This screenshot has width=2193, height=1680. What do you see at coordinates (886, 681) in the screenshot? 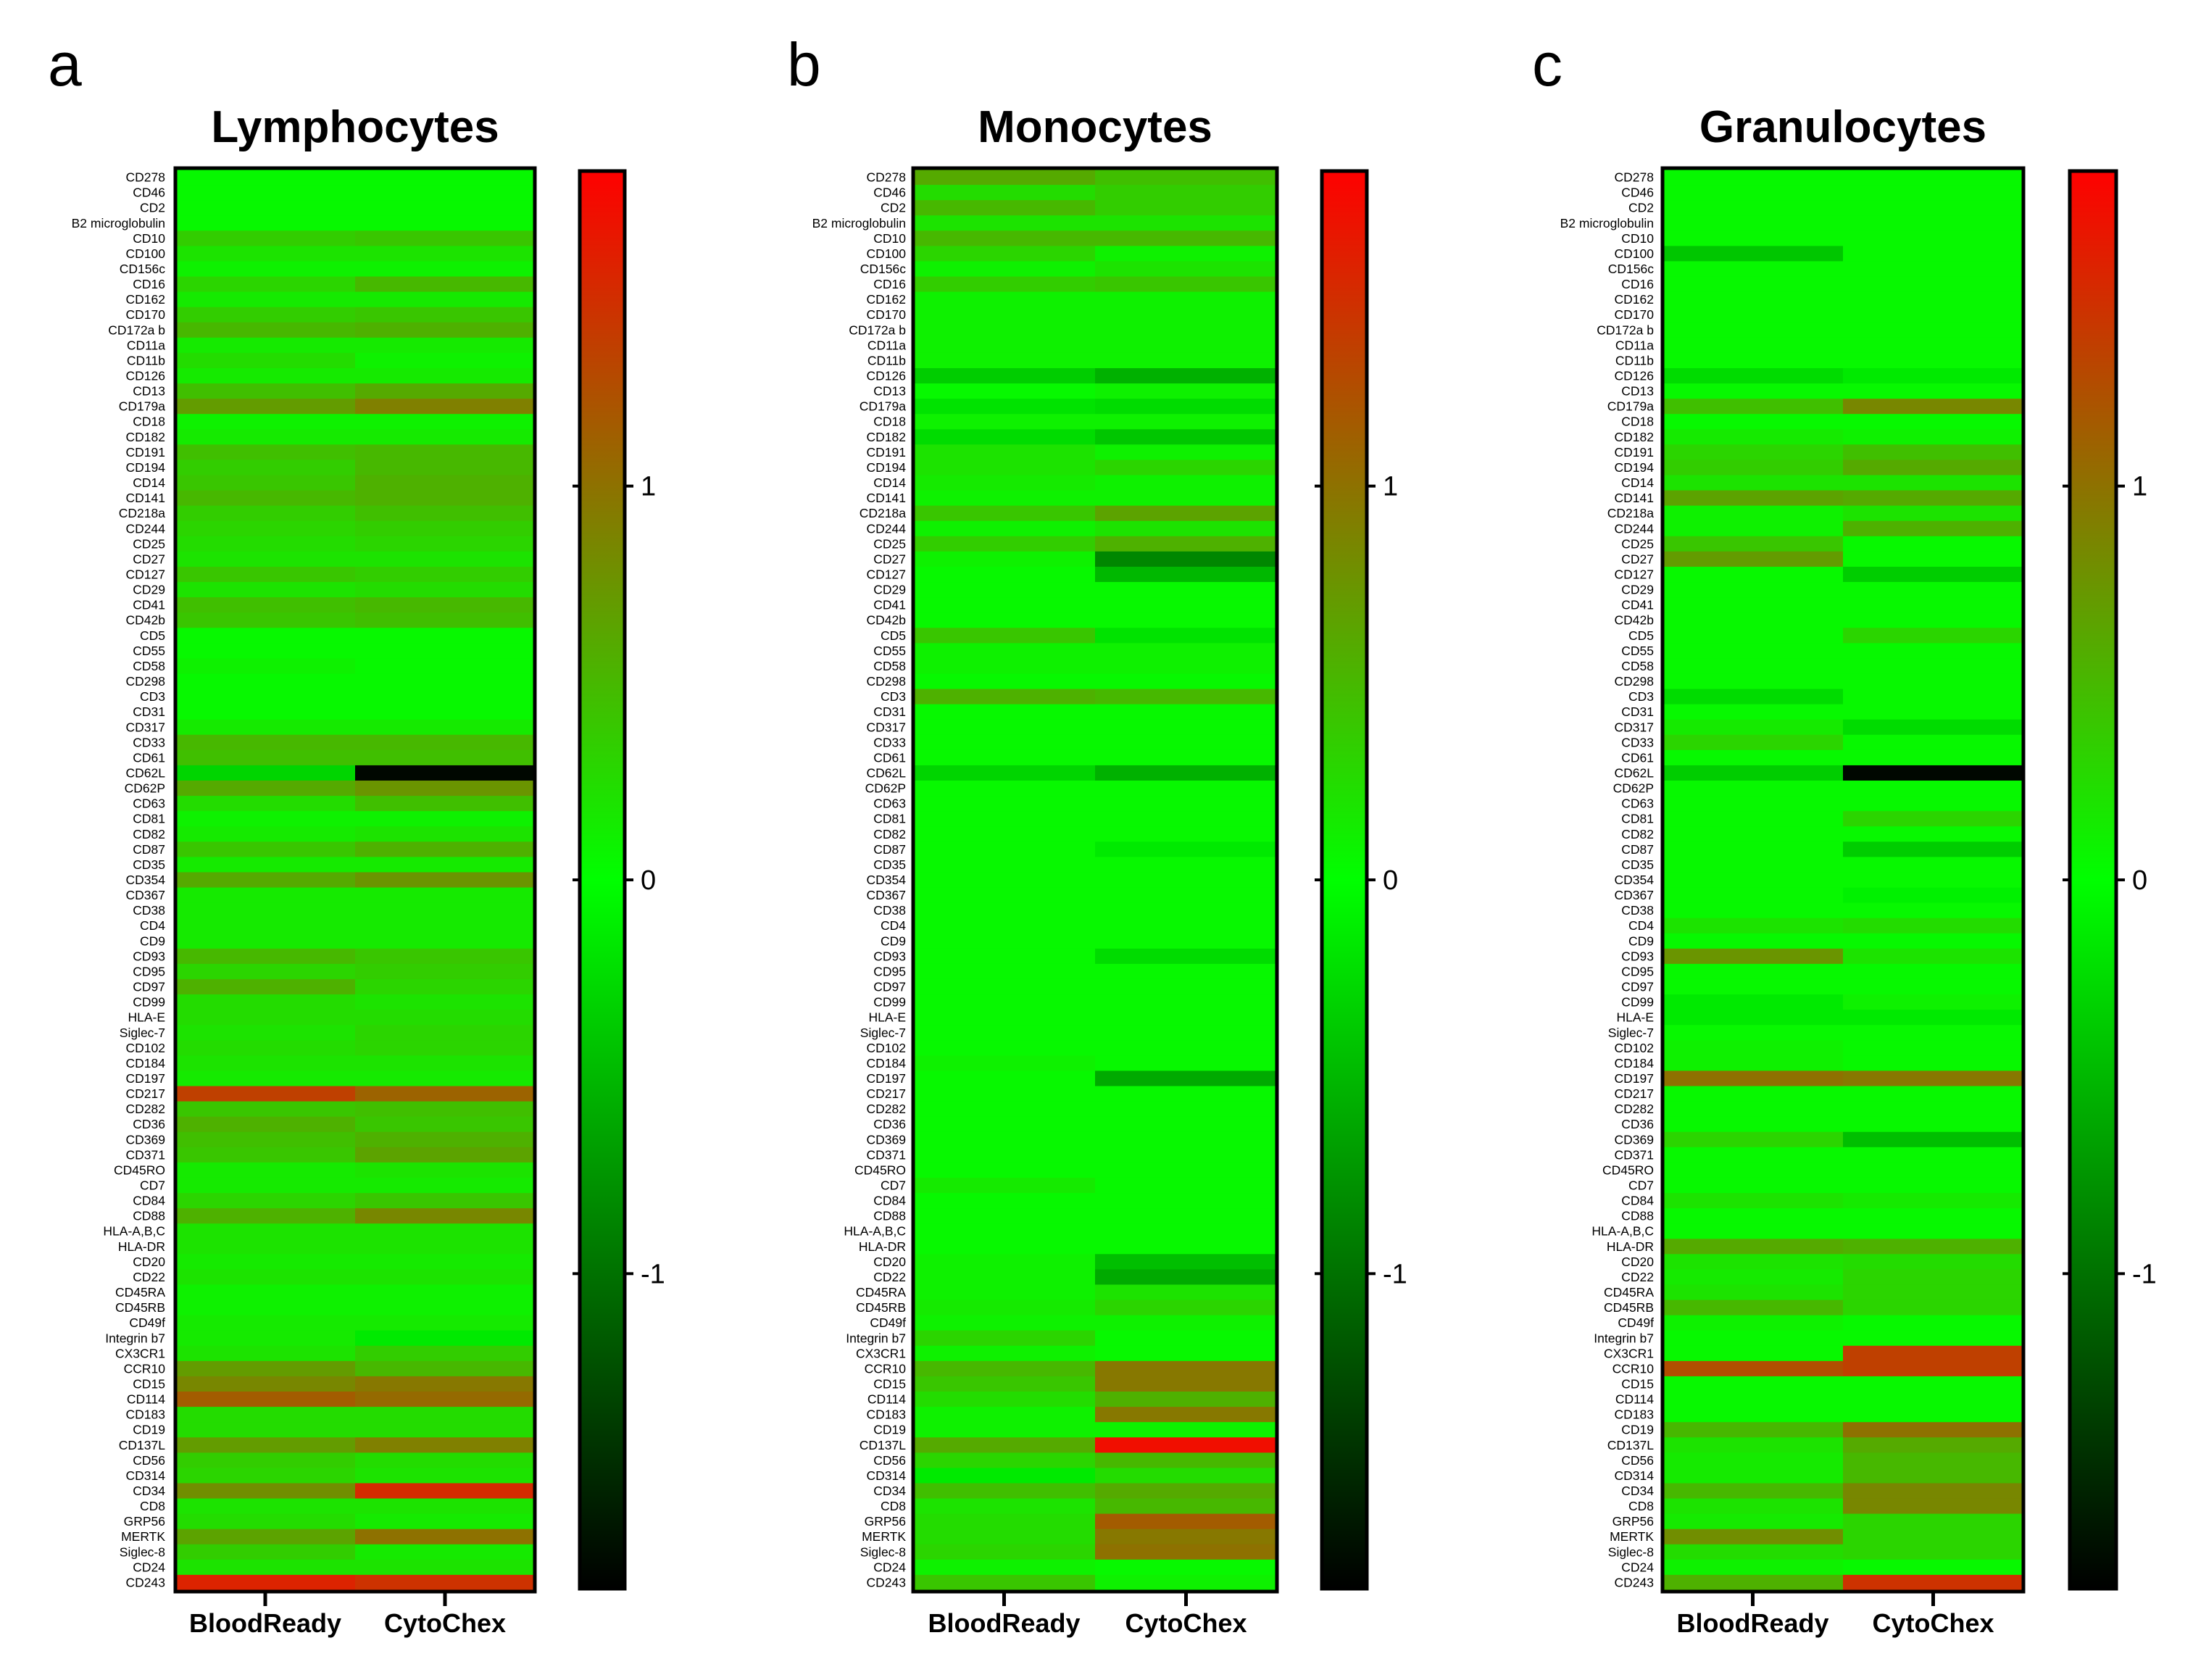
I see `row-label: CD298` at bounding box center [886, 681].